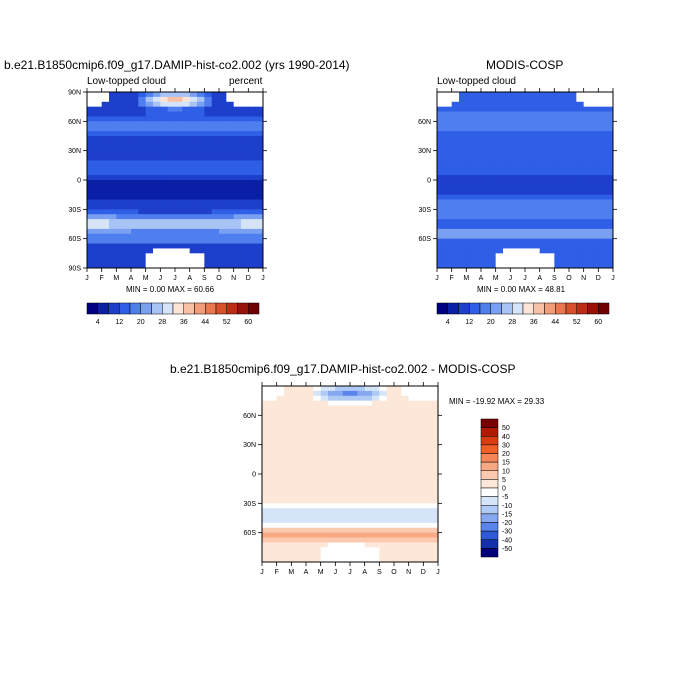 This screenshot has height=700, width=700. I want to click on x-tick-label: O, so click(219, 278).